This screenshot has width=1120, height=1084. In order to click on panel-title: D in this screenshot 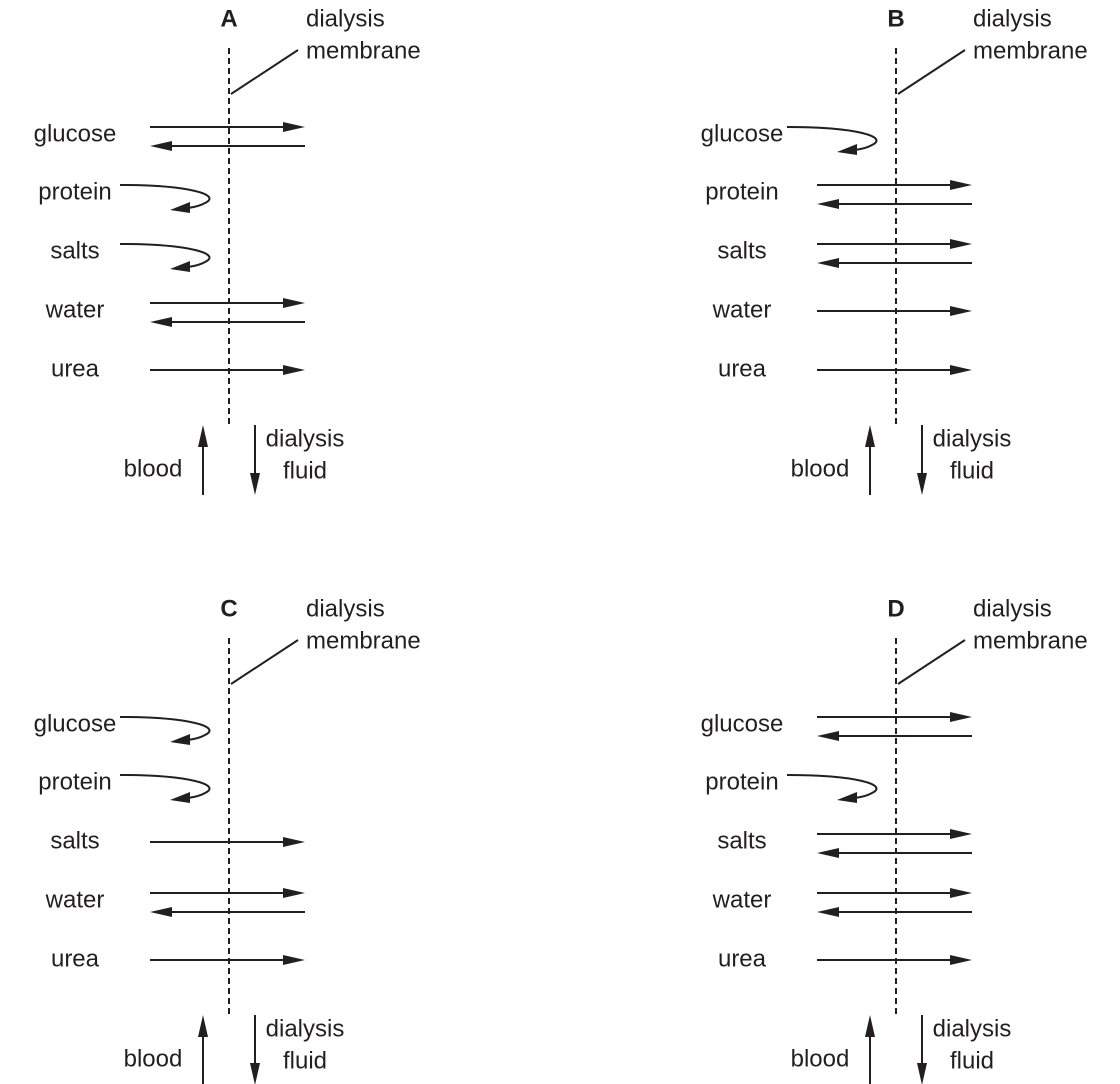, I will do `click(895, 608)`.